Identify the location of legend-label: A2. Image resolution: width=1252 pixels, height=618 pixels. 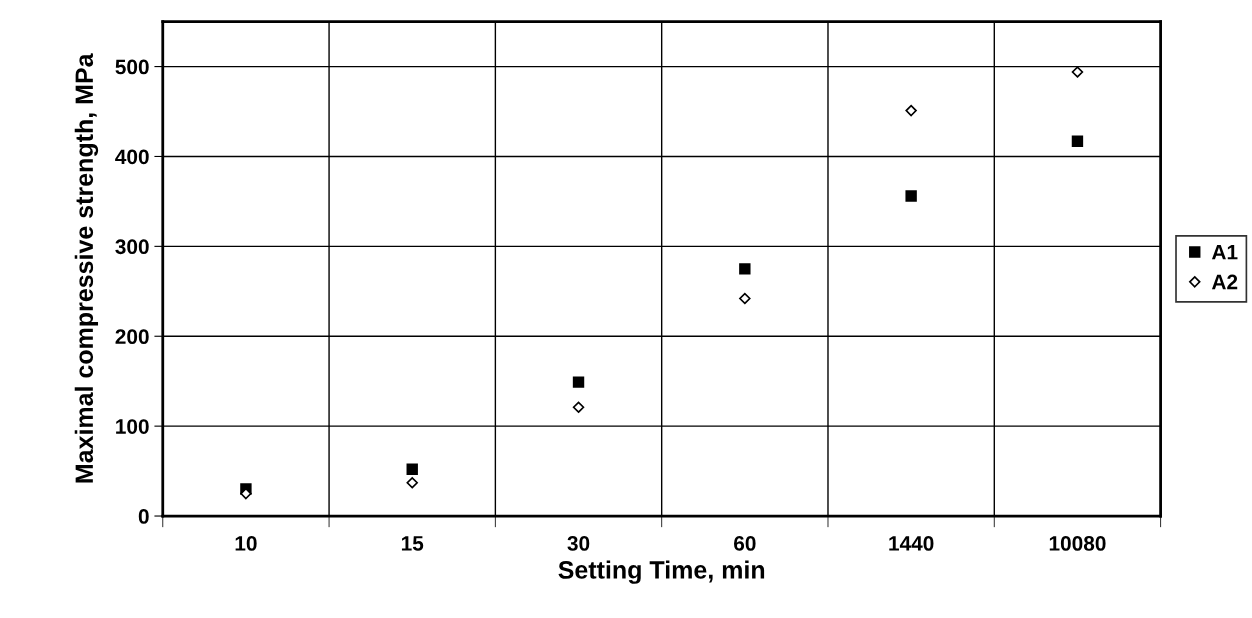
(1224, 282).